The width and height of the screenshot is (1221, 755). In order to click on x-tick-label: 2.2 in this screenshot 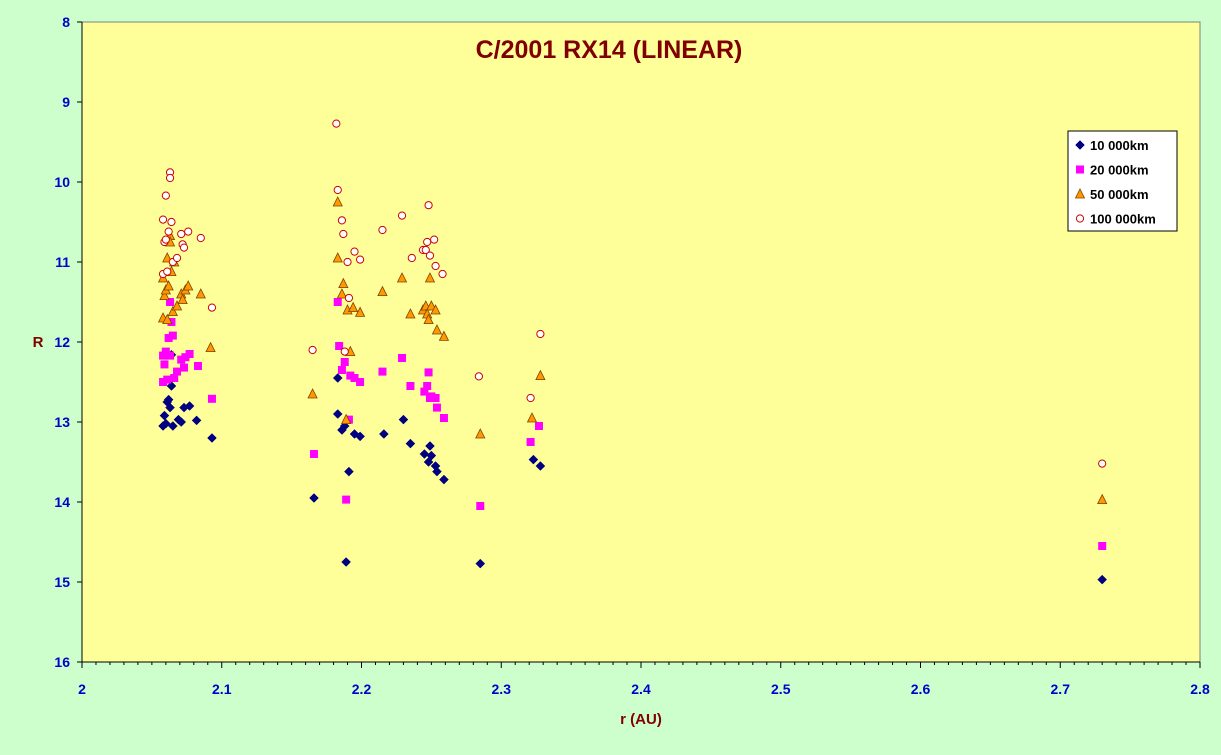, I will do `click(362, 689)`.